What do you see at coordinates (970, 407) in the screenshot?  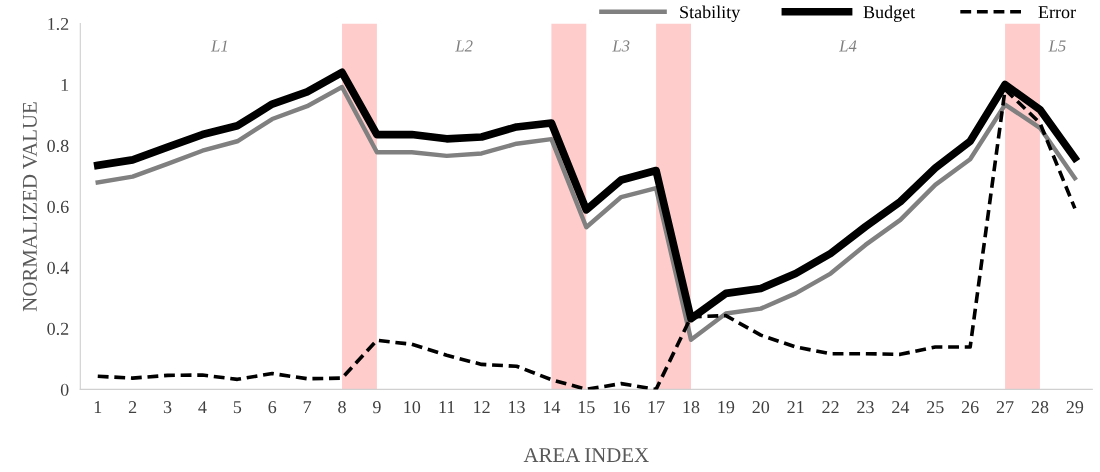 I see `x-tick-label: 26` at bounding box center [970, 407].